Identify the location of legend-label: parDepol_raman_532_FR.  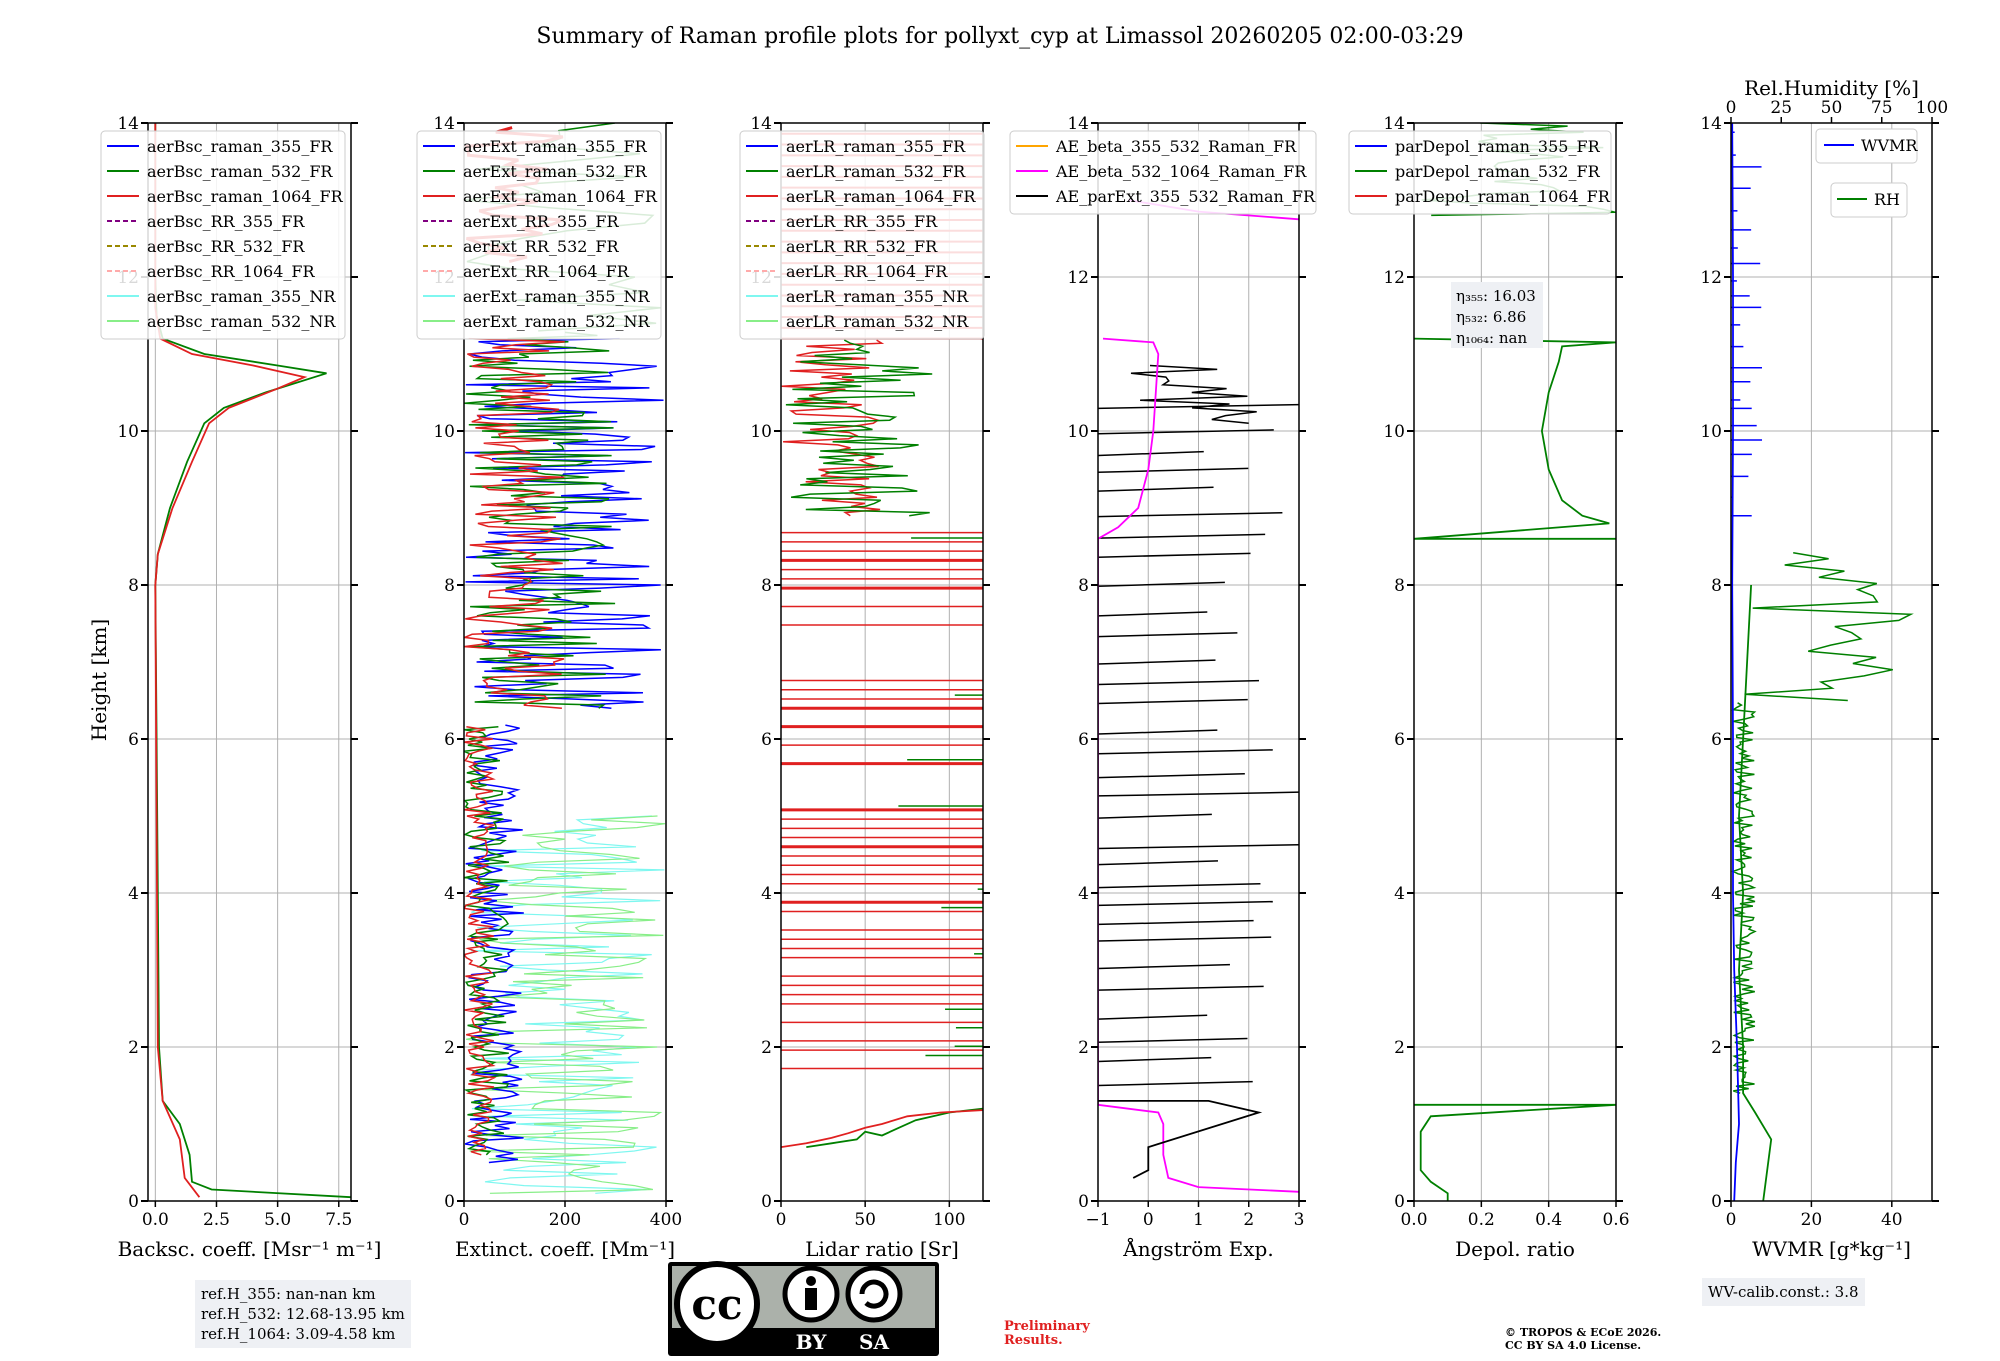
(1498, 171).